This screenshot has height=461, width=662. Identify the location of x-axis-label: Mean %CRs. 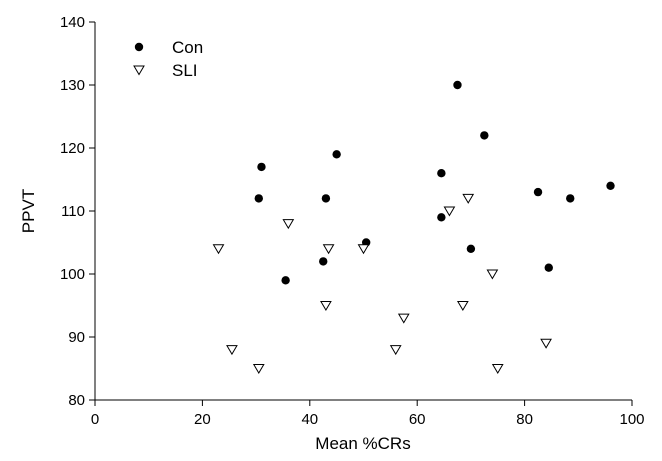
(362, 443).